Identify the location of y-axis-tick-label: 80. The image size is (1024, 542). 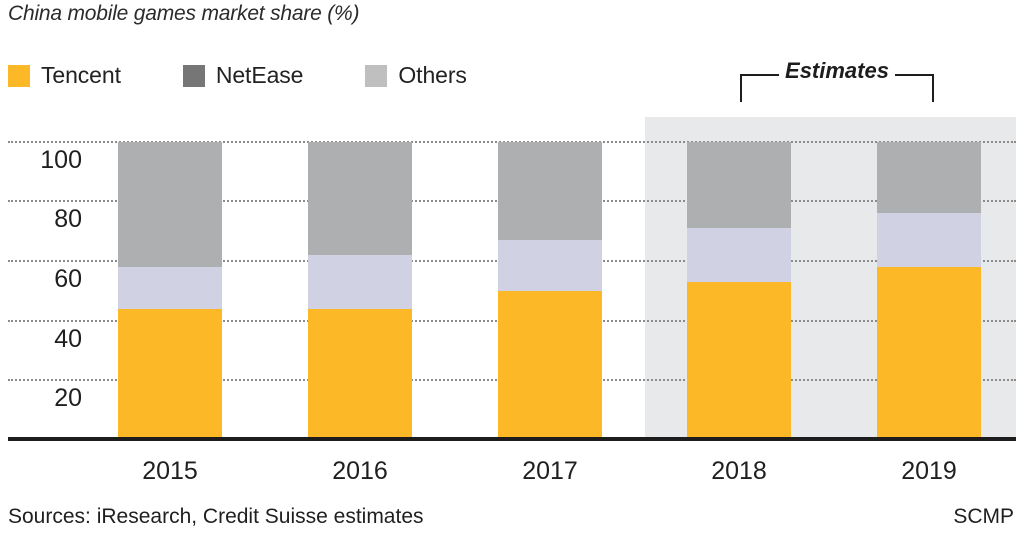
(68, 219).